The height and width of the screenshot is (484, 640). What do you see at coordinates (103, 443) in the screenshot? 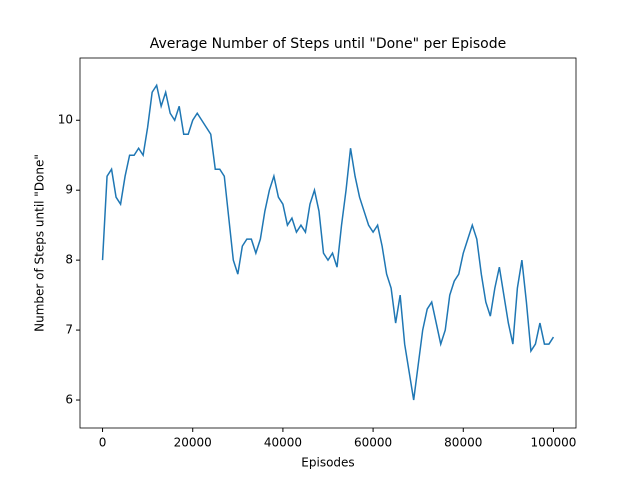
I see `x-tick-label: 0` at bounding box center [103, 443].